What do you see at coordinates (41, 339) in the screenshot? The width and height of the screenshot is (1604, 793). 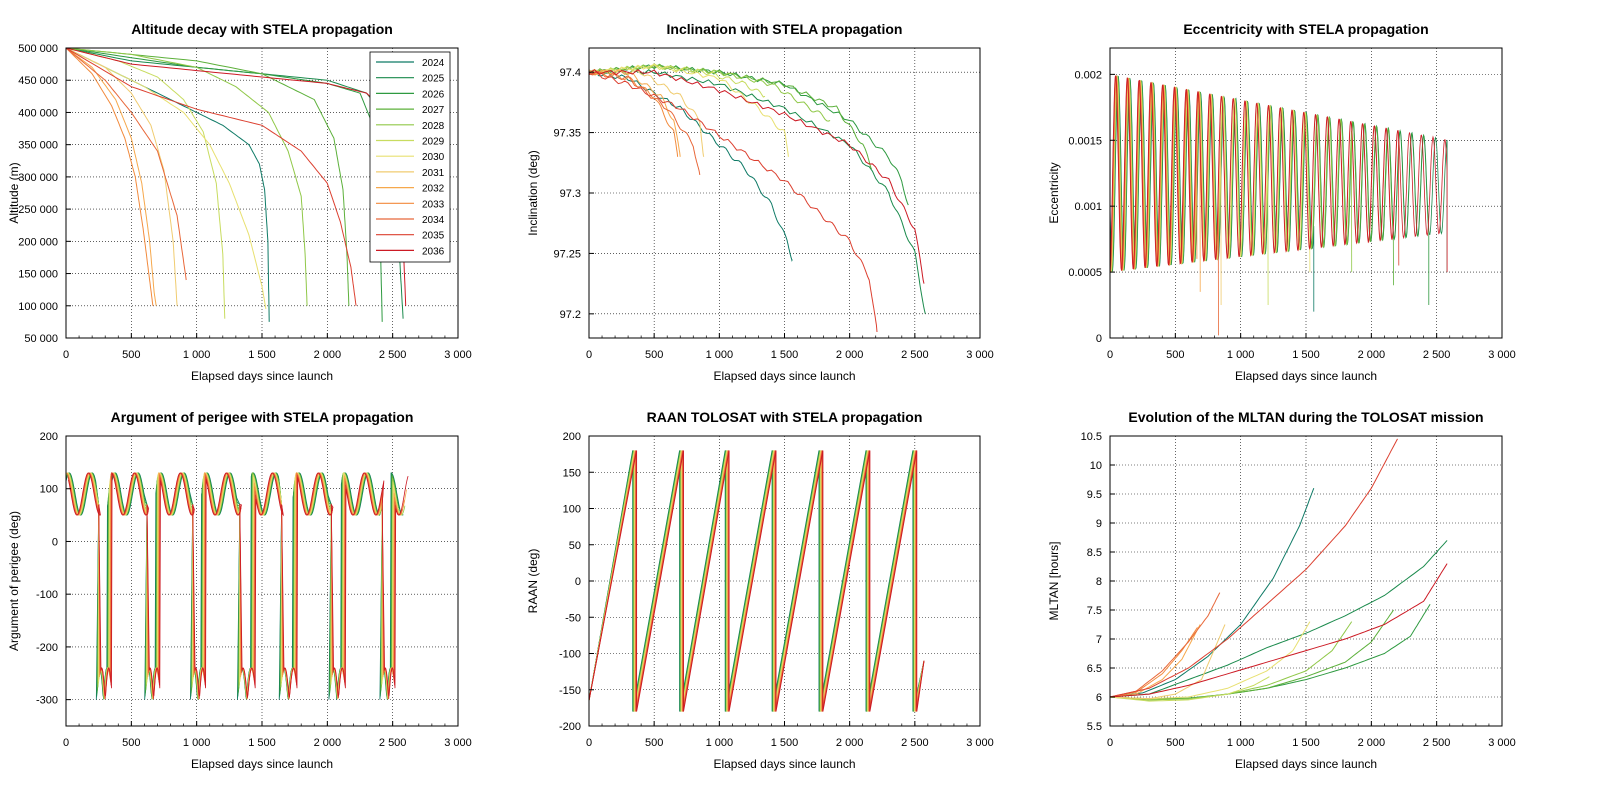 I see `y-tick-label: 50 000` at bounding box center [41, 339].